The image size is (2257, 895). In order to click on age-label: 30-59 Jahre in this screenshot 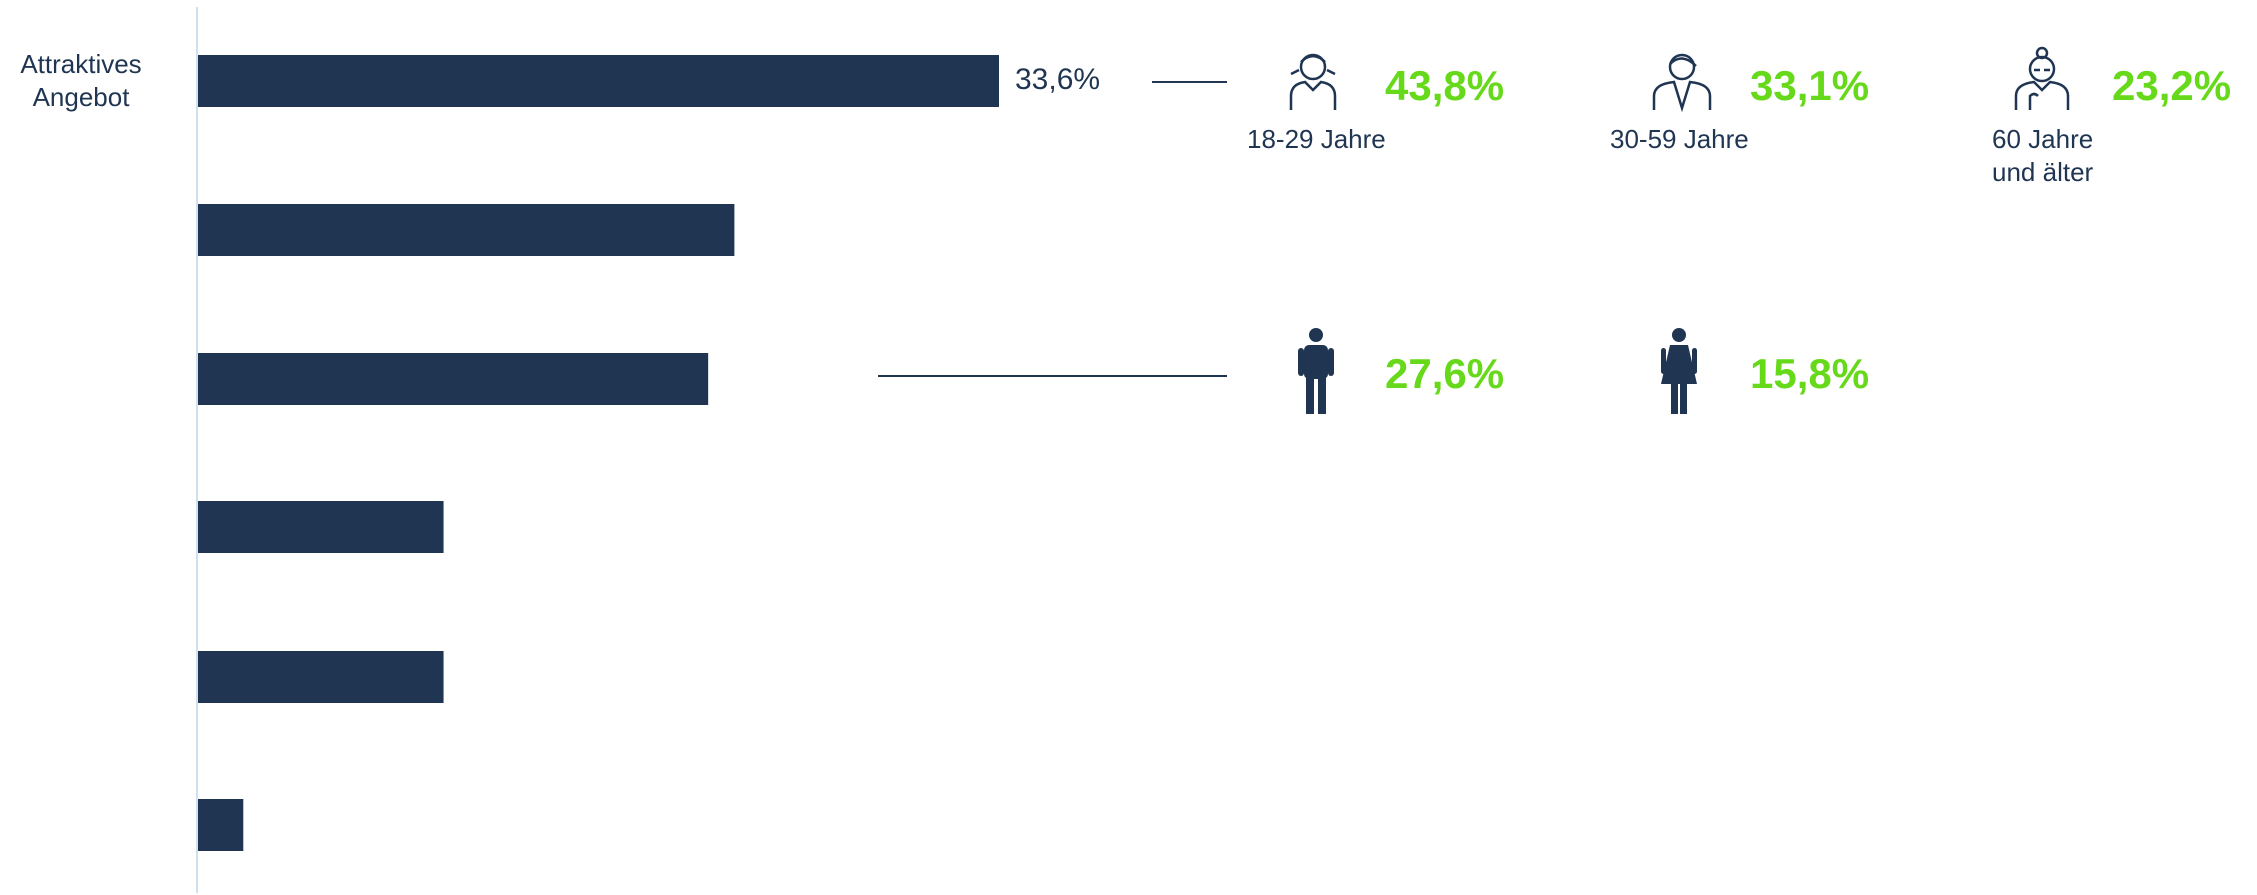, I will do `click(1679, 139)`.